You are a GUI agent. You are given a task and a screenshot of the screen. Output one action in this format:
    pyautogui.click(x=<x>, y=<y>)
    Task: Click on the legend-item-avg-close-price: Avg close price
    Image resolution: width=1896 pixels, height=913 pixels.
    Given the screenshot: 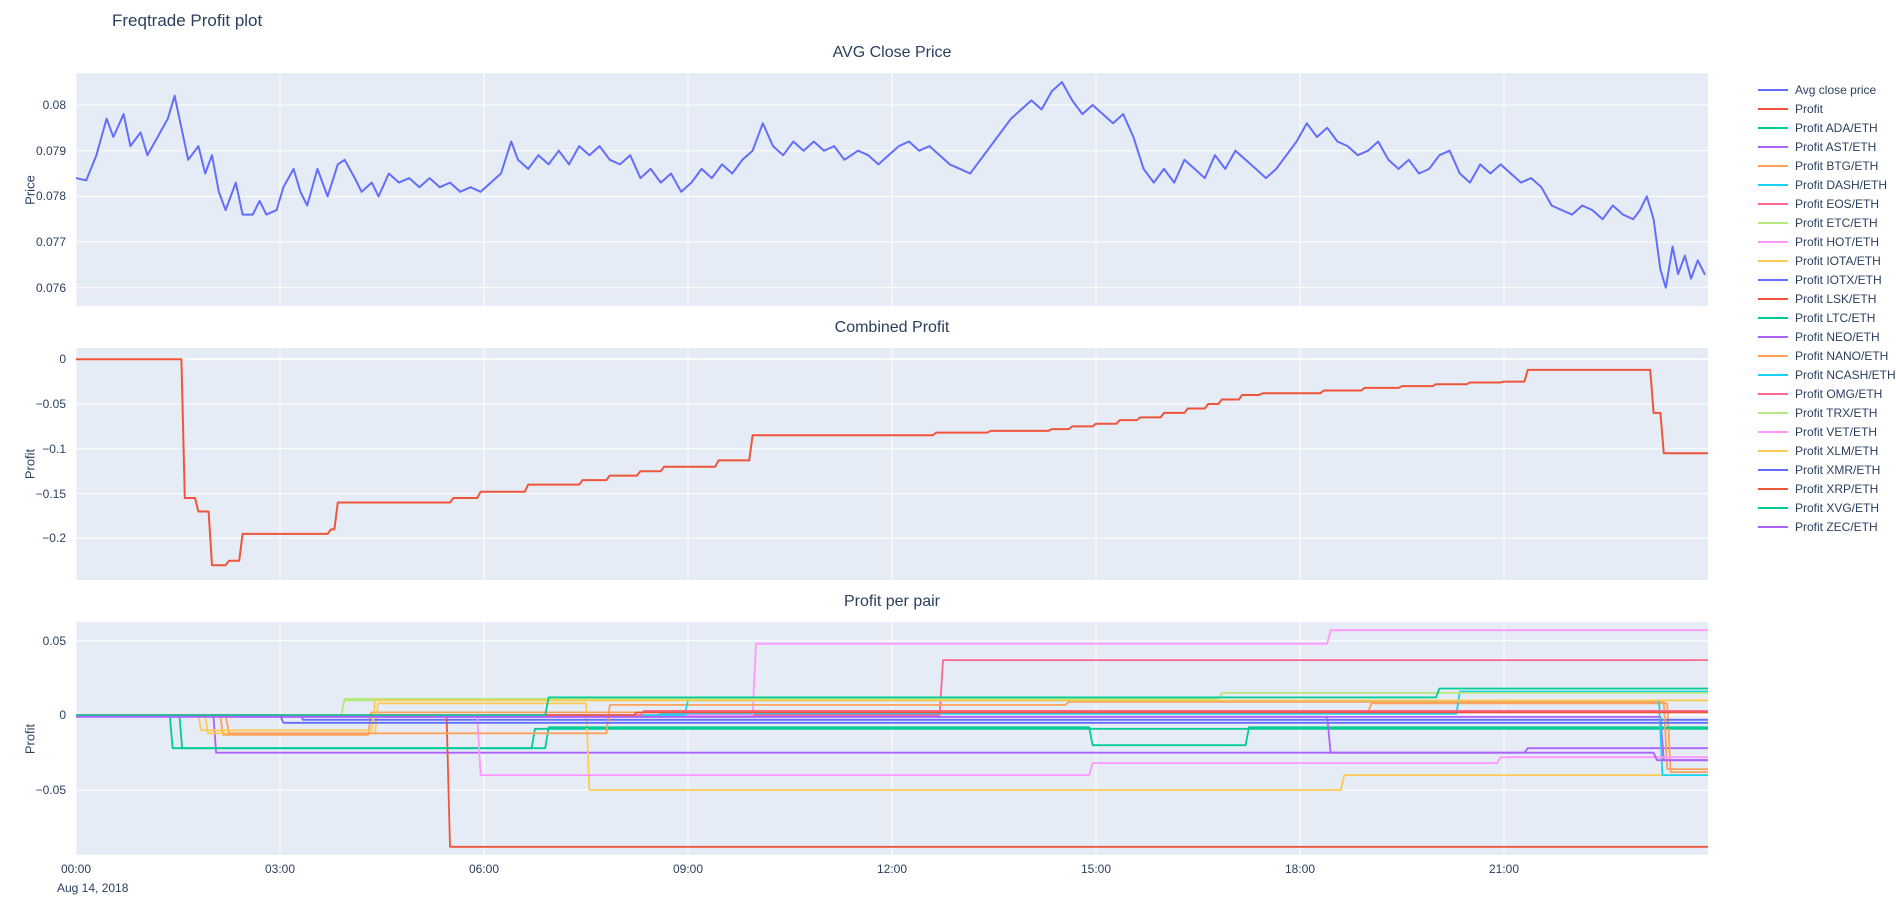 What is the action you would take?
    pyautogui.click(x=1827, y=89)
    